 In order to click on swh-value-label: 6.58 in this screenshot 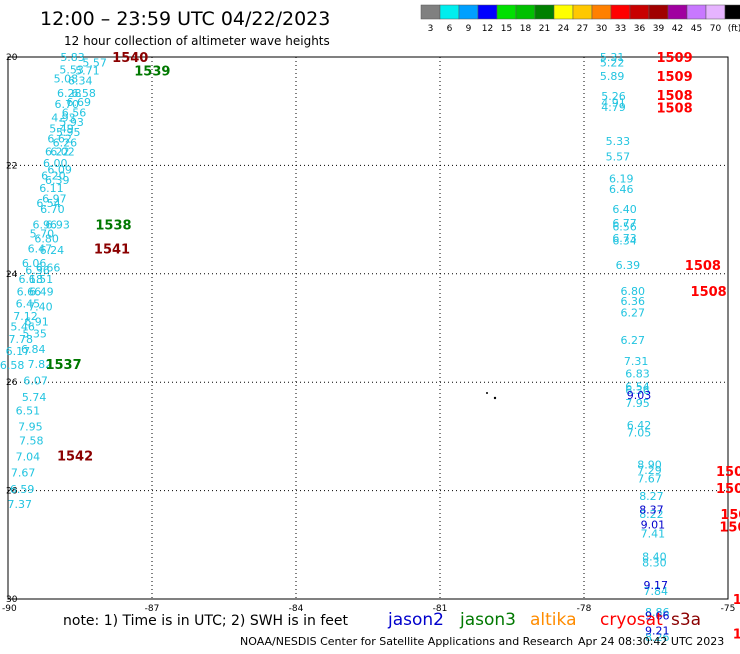, I will do `click(12, 365)`.